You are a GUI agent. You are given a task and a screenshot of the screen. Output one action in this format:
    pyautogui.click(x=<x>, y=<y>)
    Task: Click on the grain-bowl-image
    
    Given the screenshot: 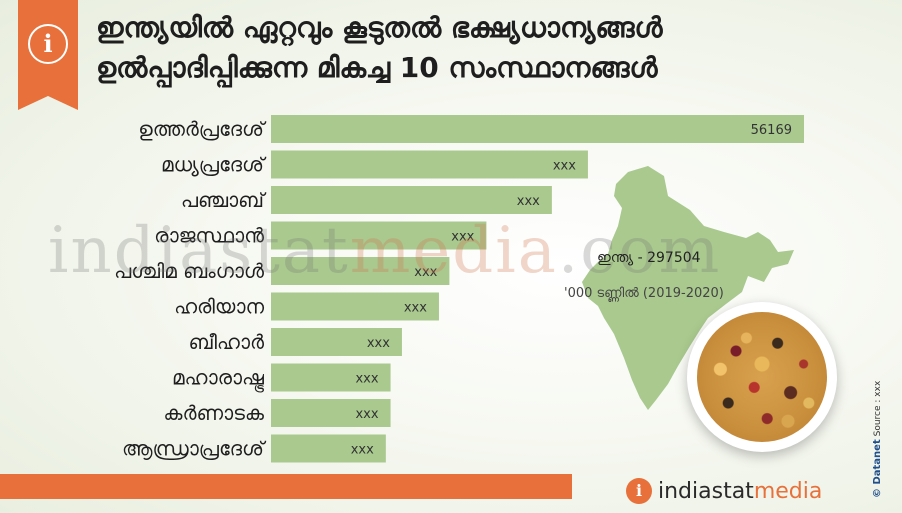 What is the action you would take?
    pyautogui.click(x=762, y=377)
    